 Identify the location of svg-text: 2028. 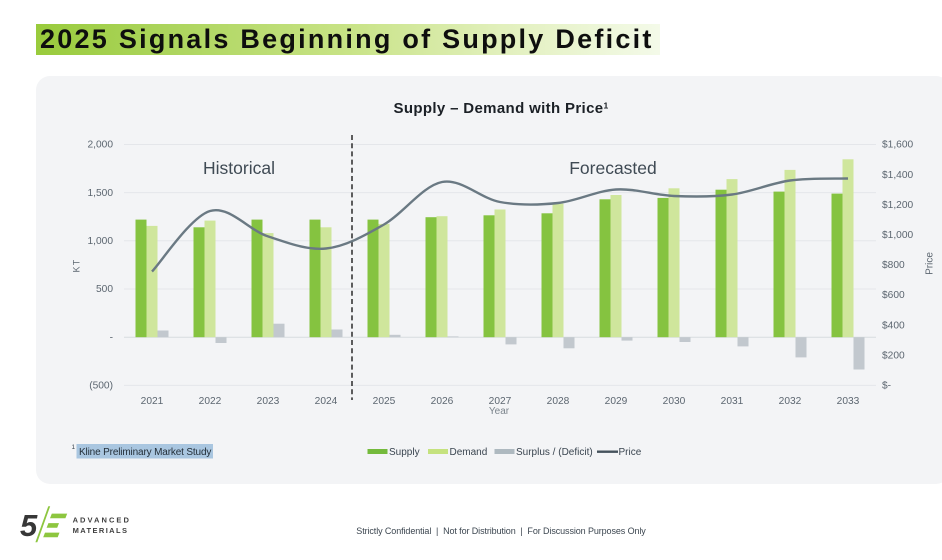
(558, 401).